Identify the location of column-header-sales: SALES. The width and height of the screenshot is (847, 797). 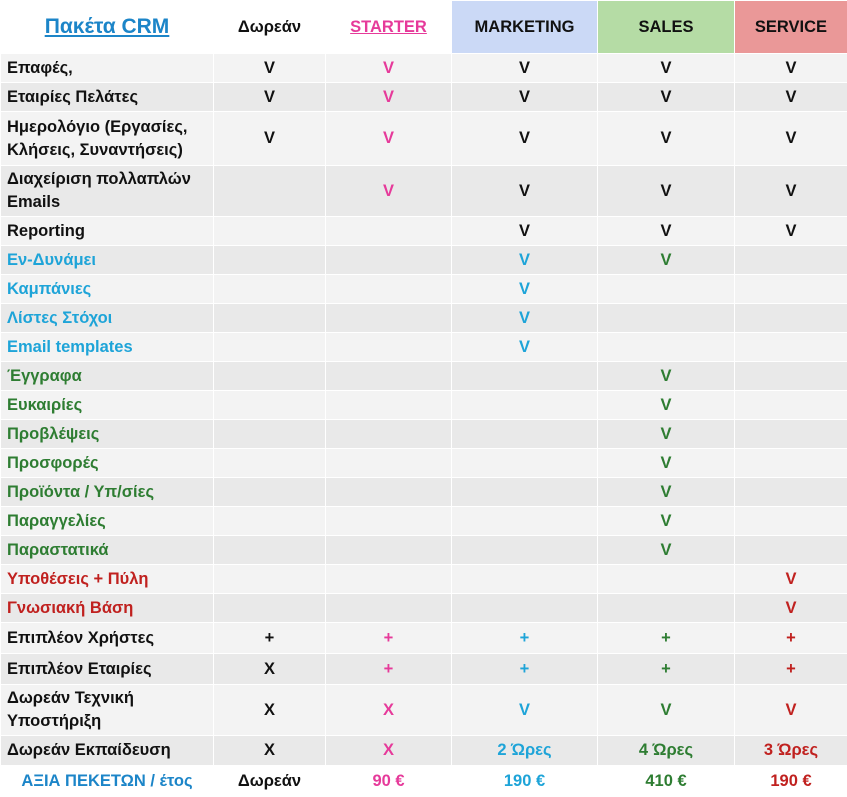
(666, 27).